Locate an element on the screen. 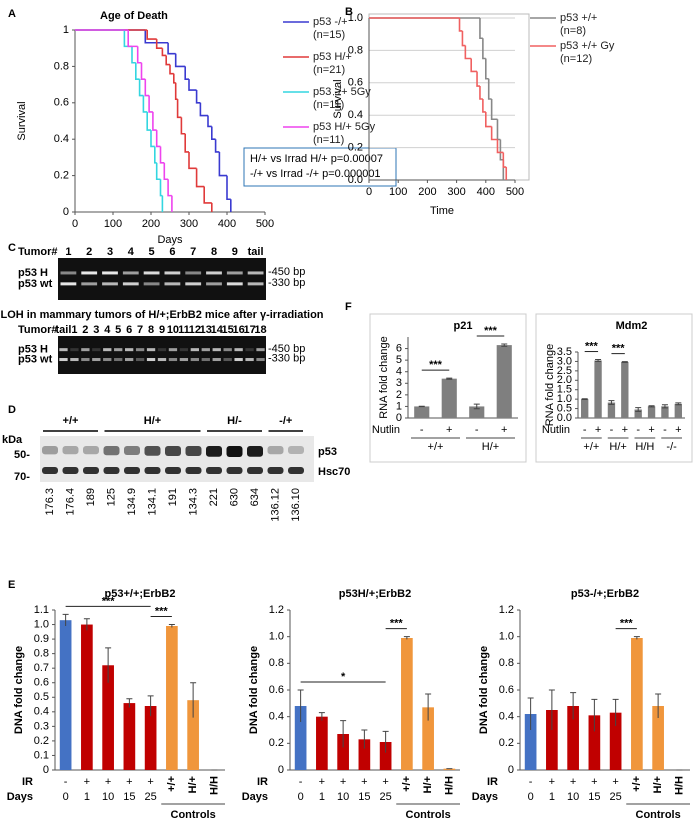  y-tick-label: 1 is located at coordinates (399, 406).